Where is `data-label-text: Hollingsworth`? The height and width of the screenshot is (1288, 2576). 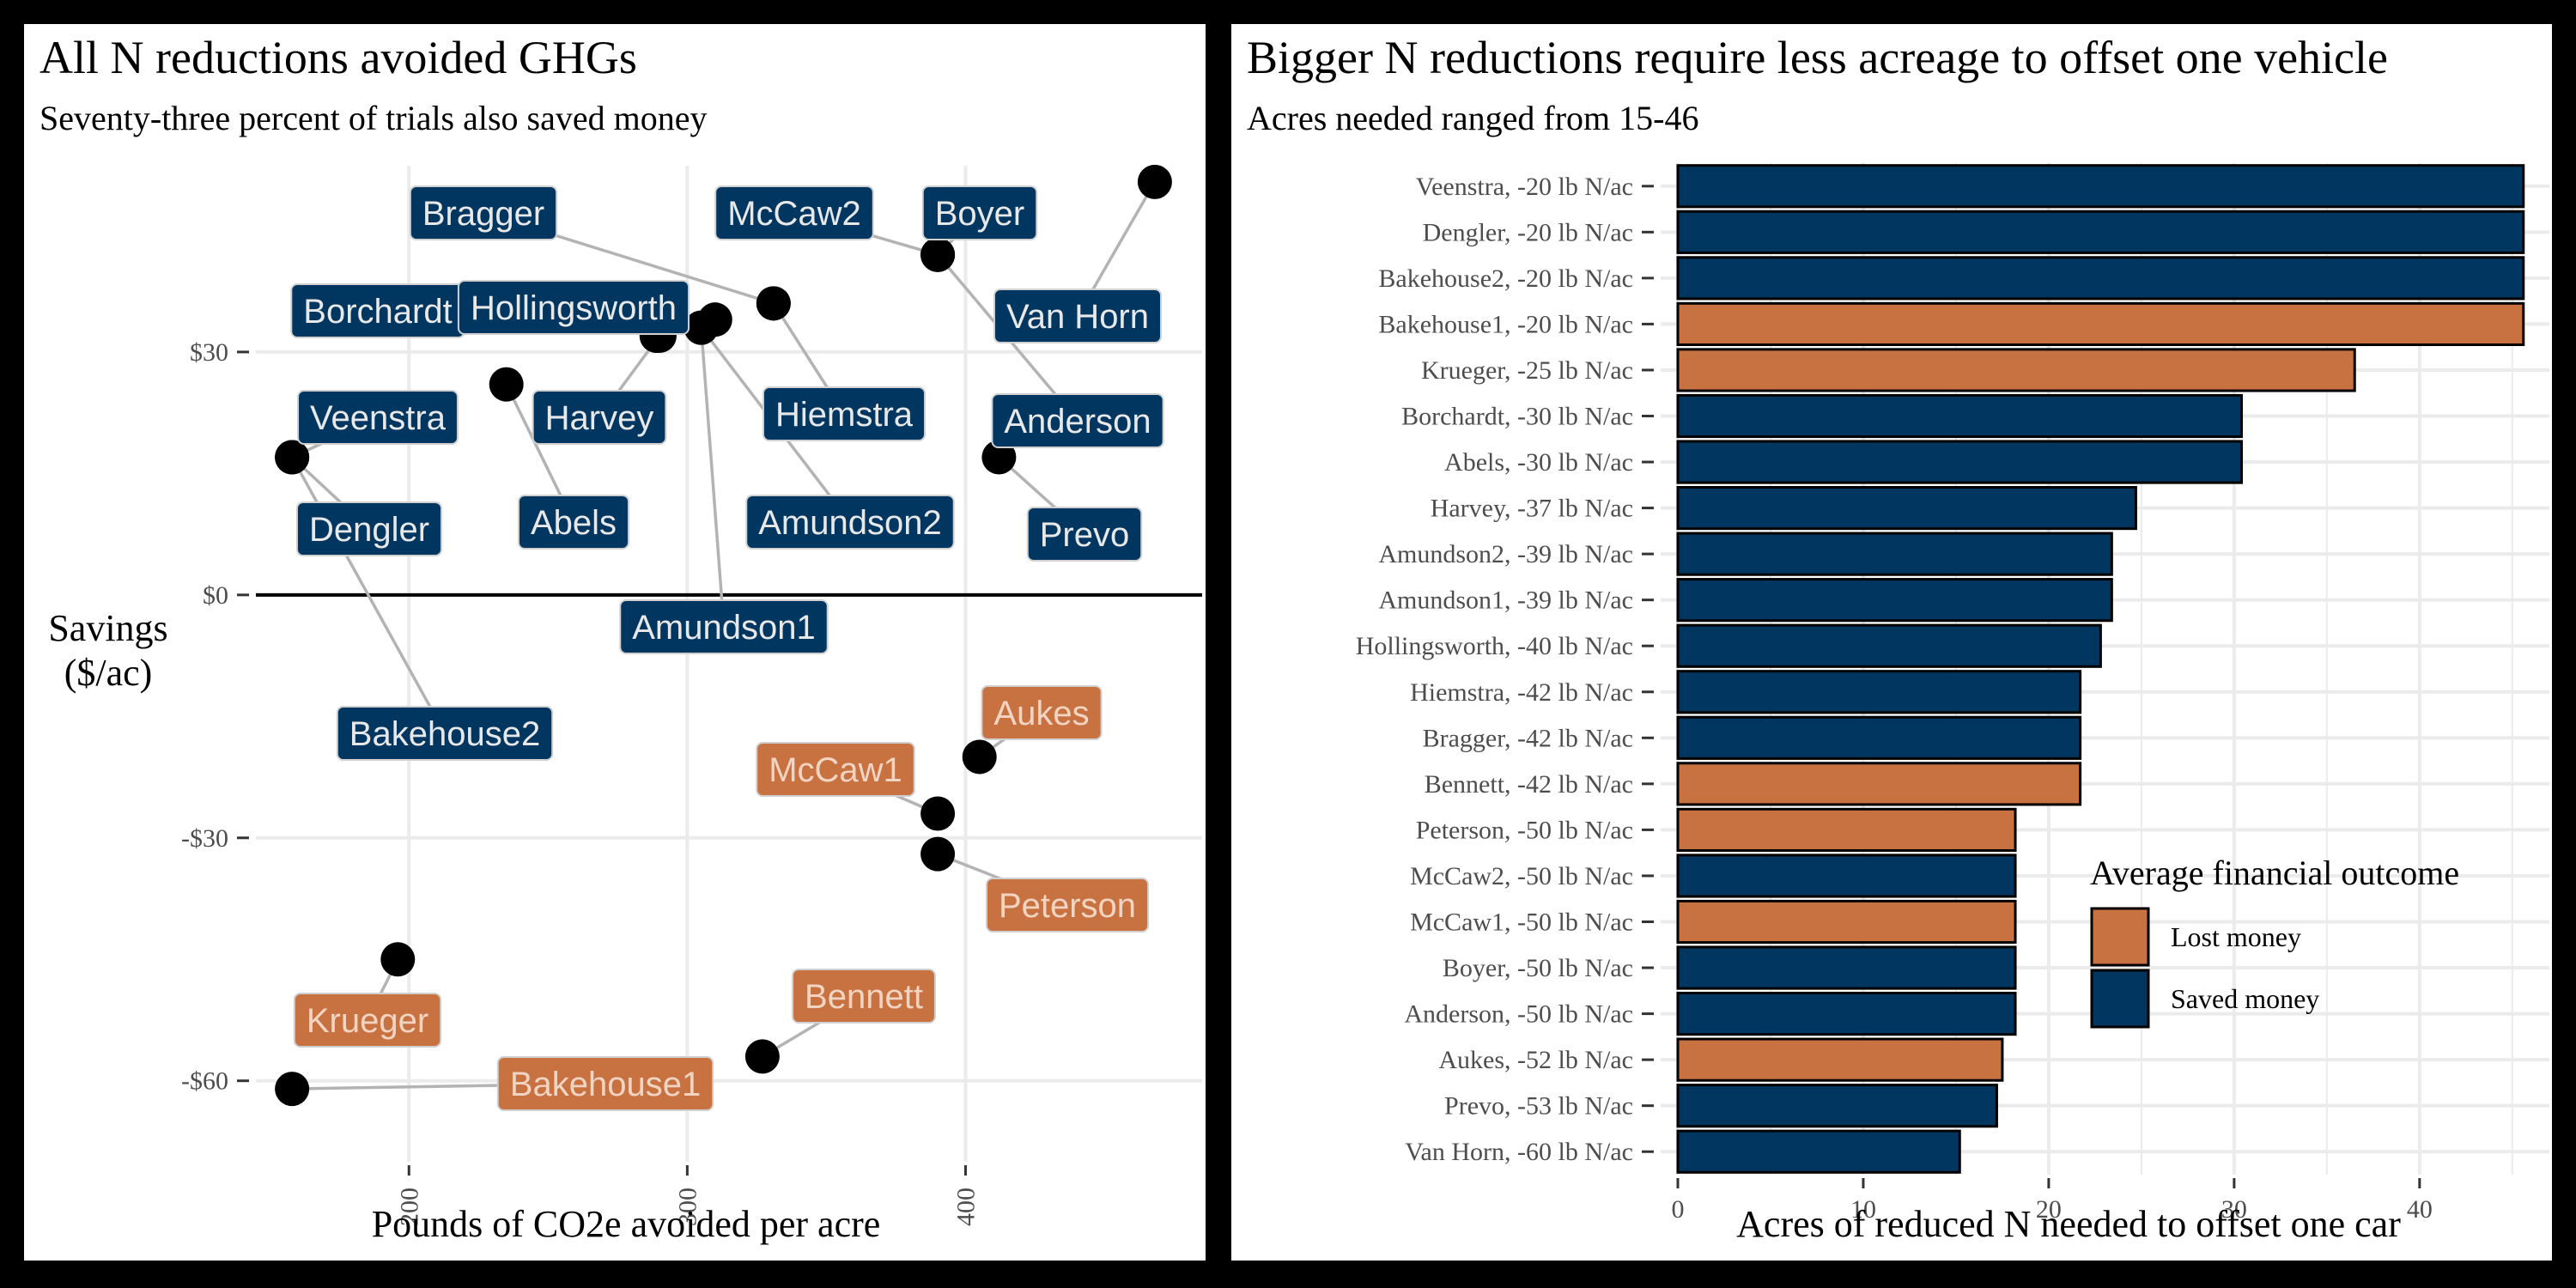
data-label-text: Hollingsworth is located at coordinates (574, 308).